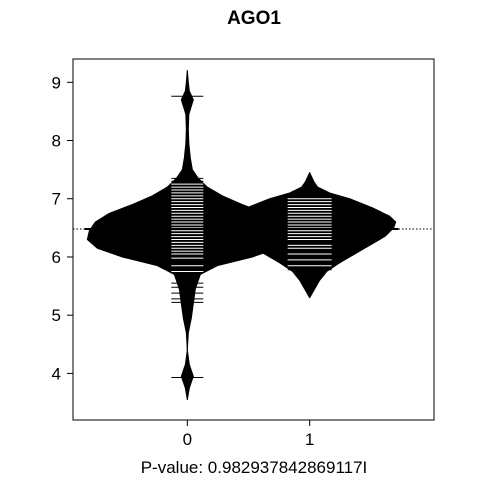 Image resolution: width=480 pixels, height=480 pixels. I want to click on x-axis-caption: P-value: 0.982937842869117I, so click(254, 467).